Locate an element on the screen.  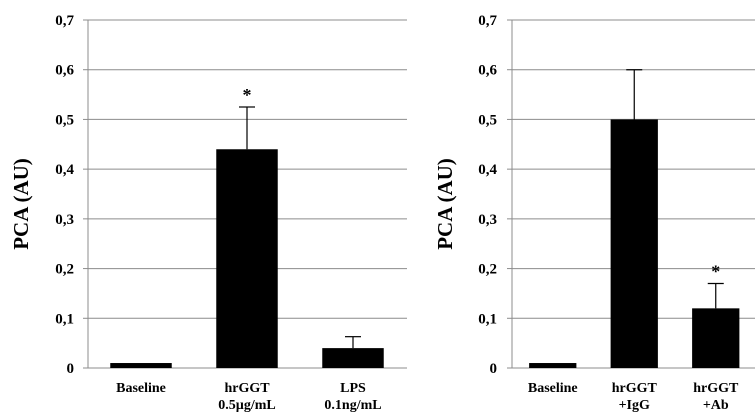
x-category-label: +Ab is located at coordinates (716, 405).